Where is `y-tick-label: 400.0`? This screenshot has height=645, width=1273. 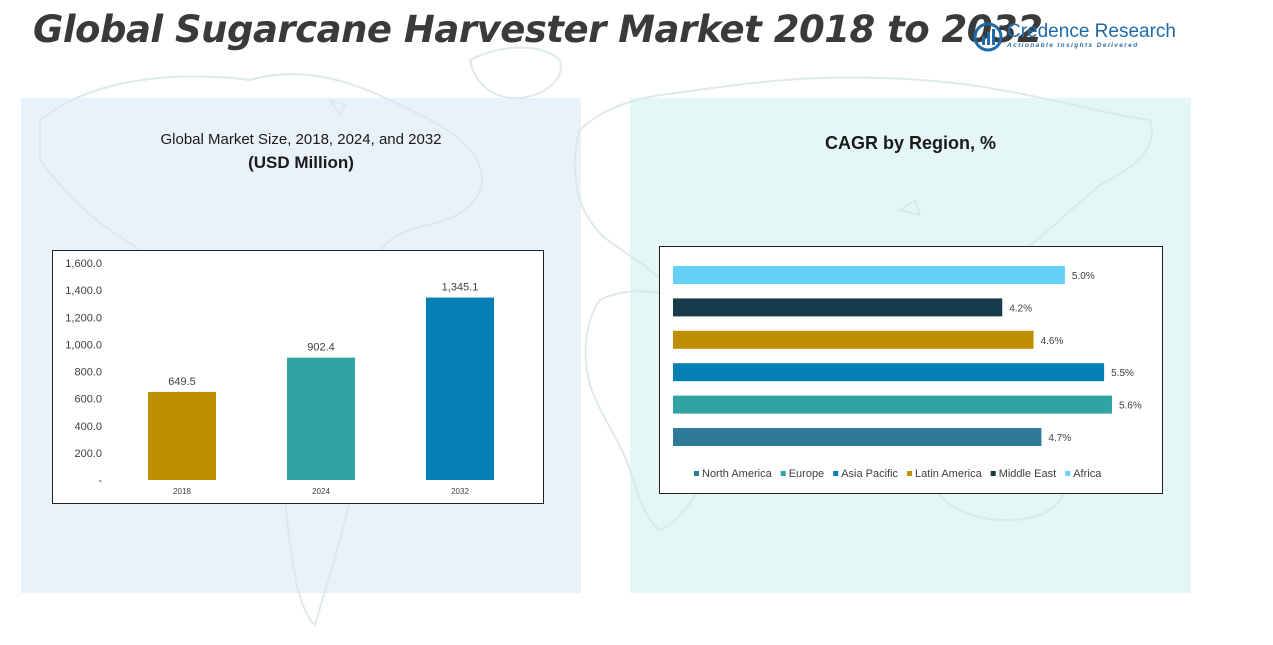
y-tick-label: 400.0 is located at coordinates (88, 427).